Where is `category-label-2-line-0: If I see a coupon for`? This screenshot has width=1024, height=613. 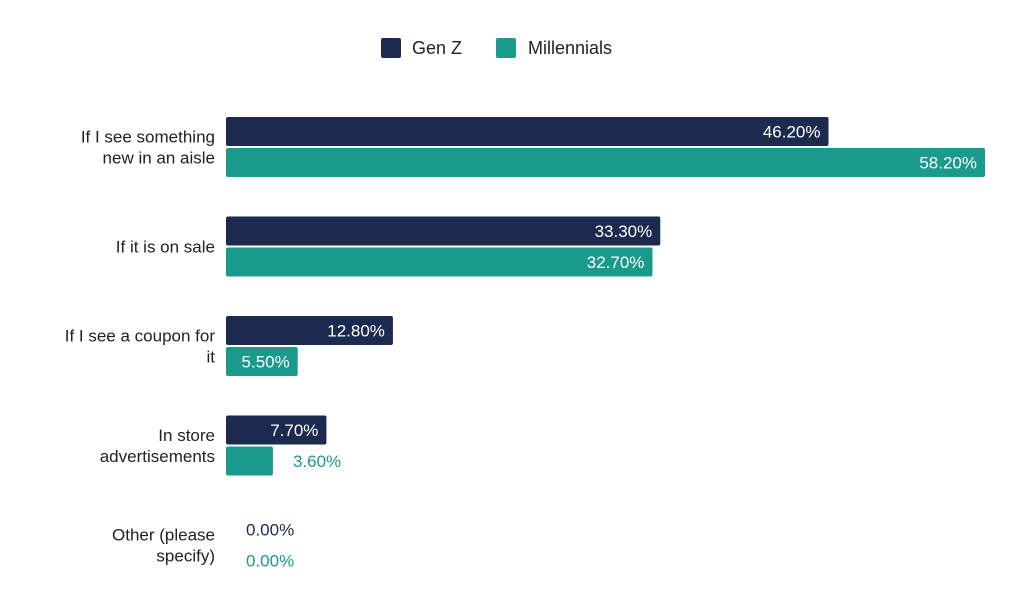 category-label-2-line-0: If I see a coupon for is located at coordinates (140, 336).